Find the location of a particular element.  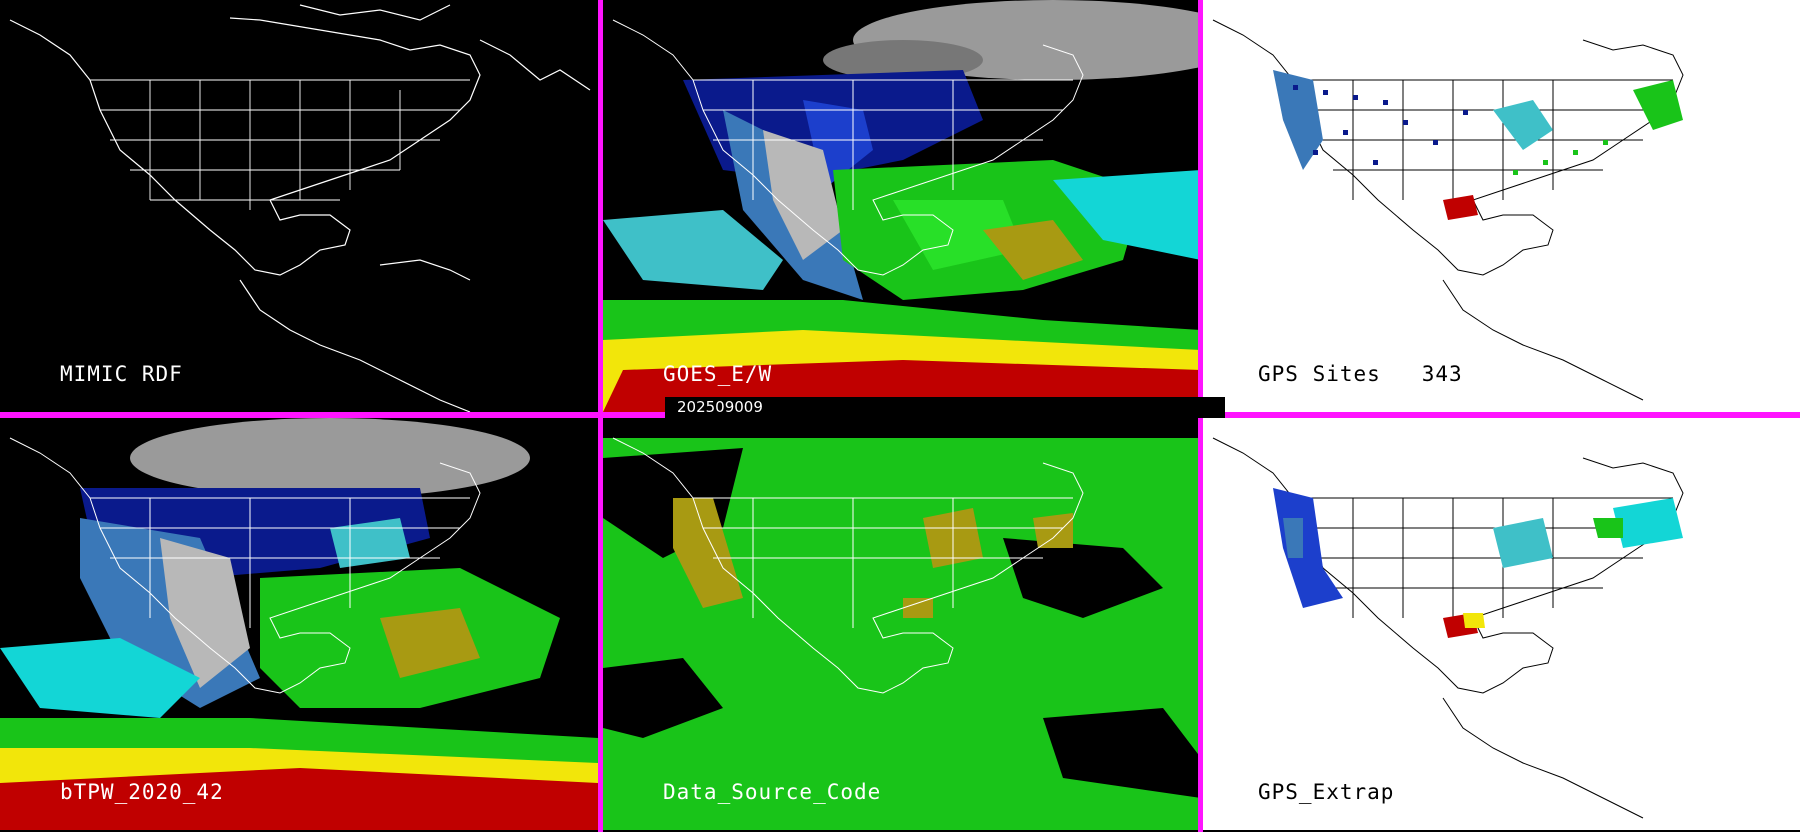

panel-label: bTPW_2020_42 is located at coordinates (142, 792).